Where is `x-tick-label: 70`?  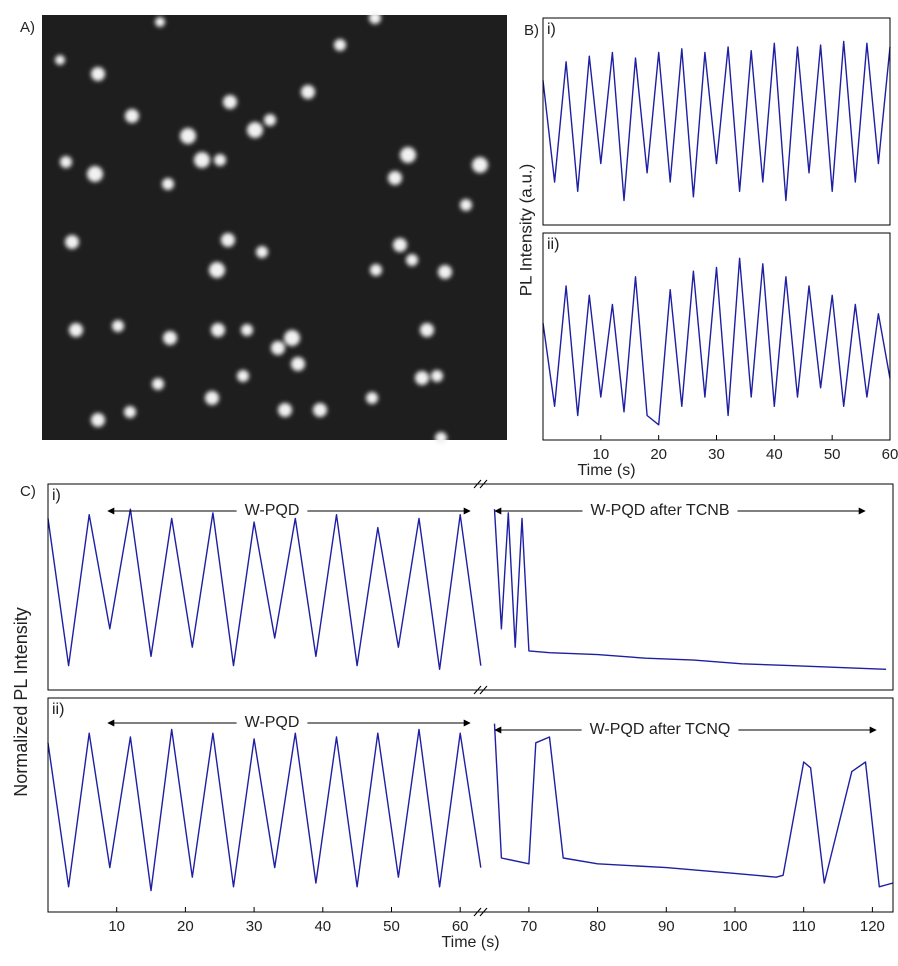
x-tick-label: 70 is located at coordinates (529, 926).